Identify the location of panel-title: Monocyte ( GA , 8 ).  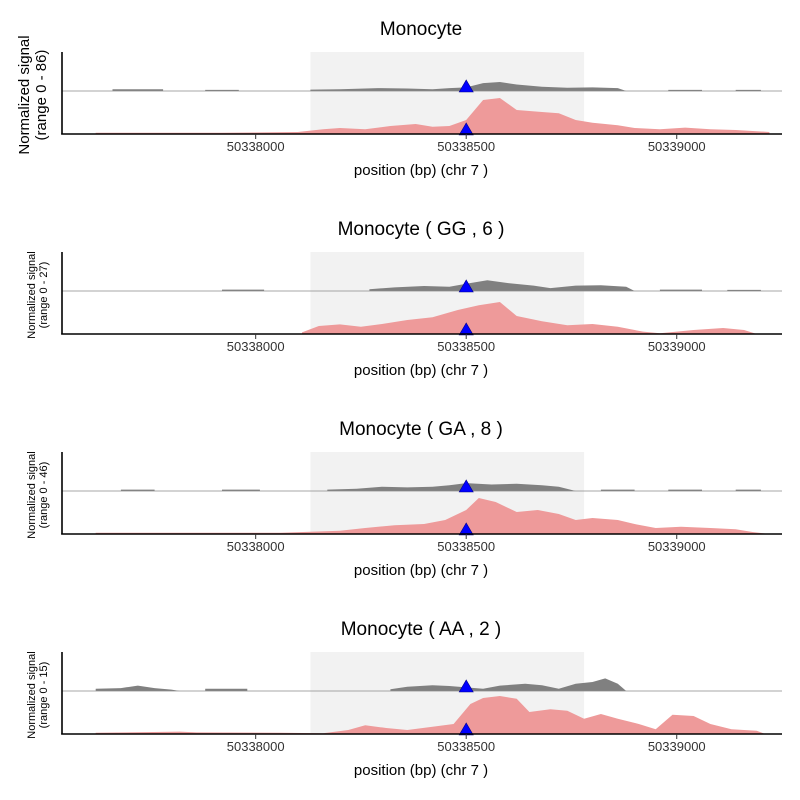
(421, 429).